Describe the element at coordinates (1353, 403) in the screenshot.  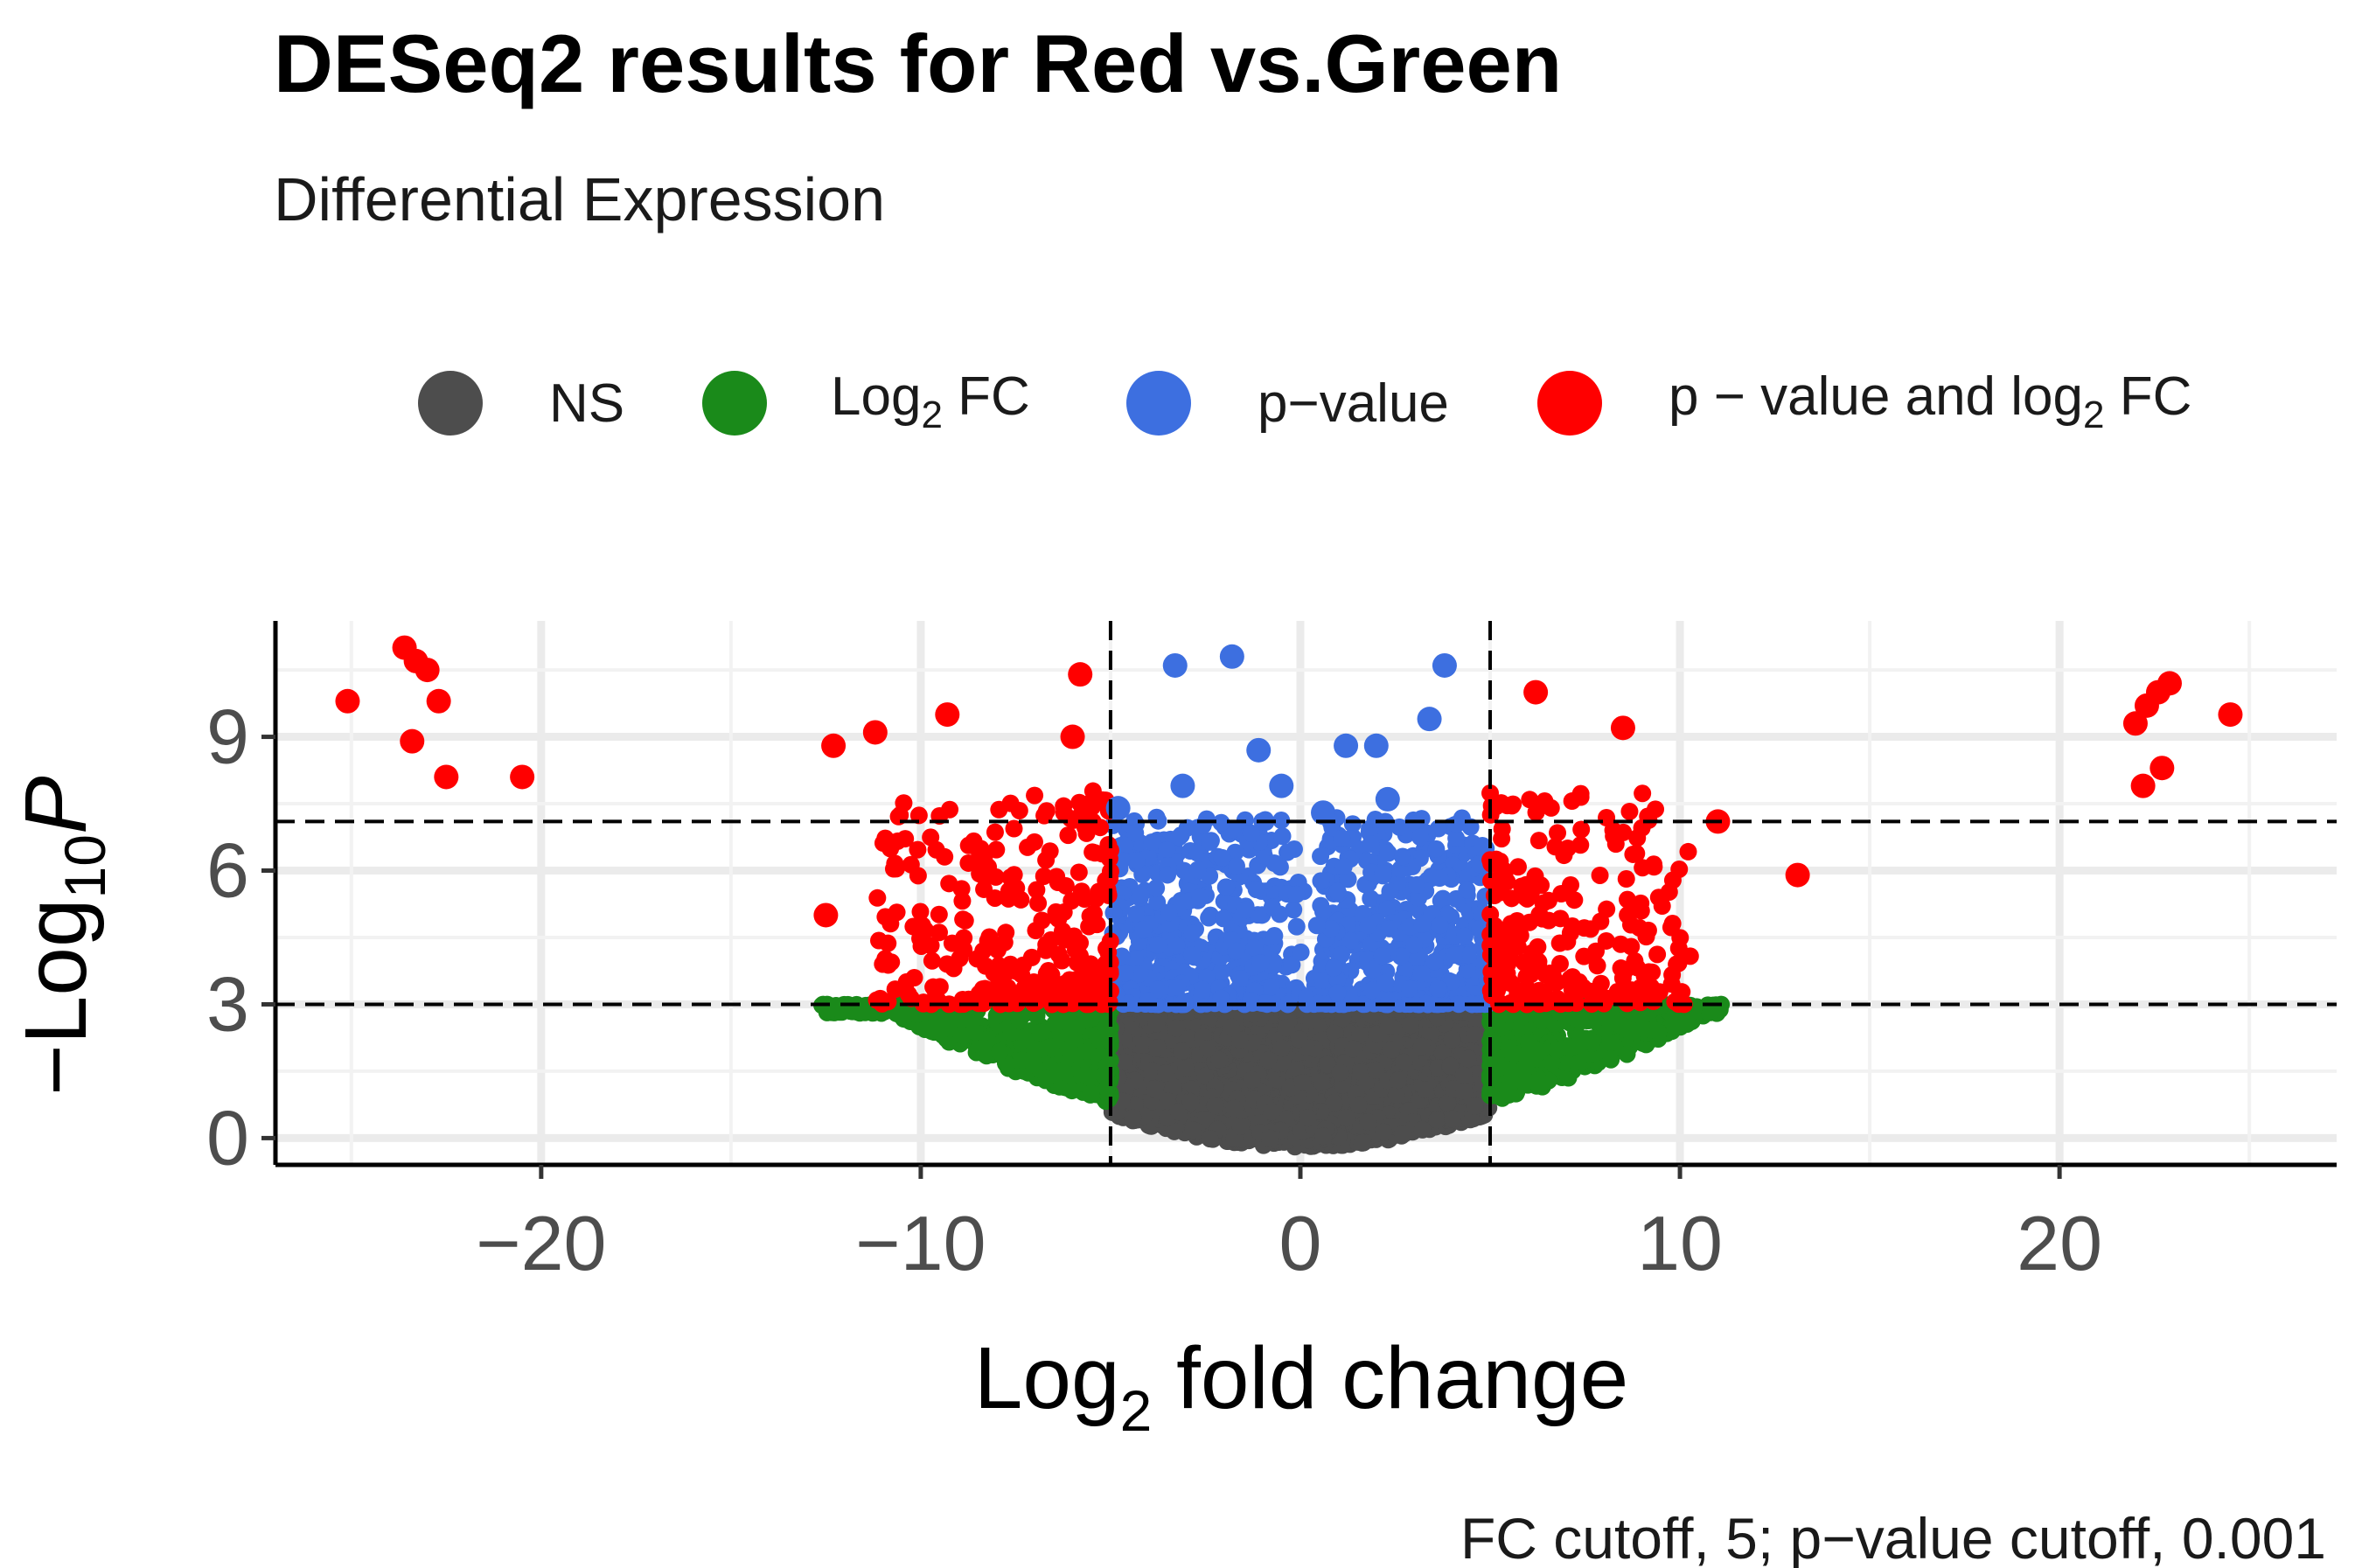
I see `legend-label-pvalue: p−value` at that location.